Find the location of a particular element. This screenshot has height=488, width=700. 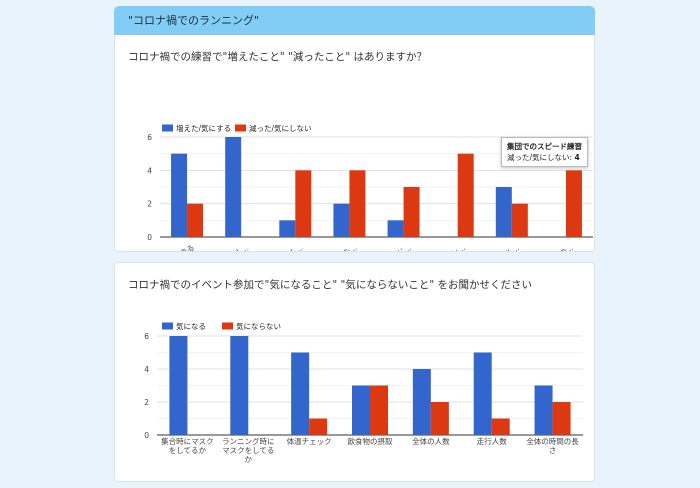

legend-label-2: 気にならない is located at coordinates (258, 326).